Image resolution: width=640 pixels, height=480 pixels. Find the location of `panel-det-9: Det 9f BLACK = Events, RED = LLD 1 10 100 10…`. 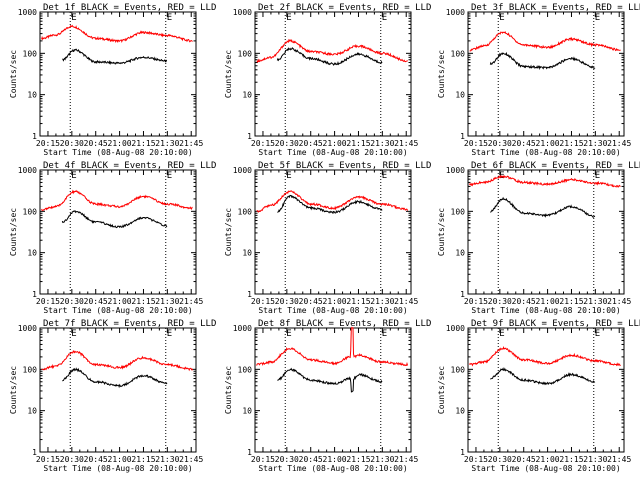

panel-det-9: Det 9f BLACK = Events, RED = LLD 1 10 100 10… is located at coordinates (538, 396).